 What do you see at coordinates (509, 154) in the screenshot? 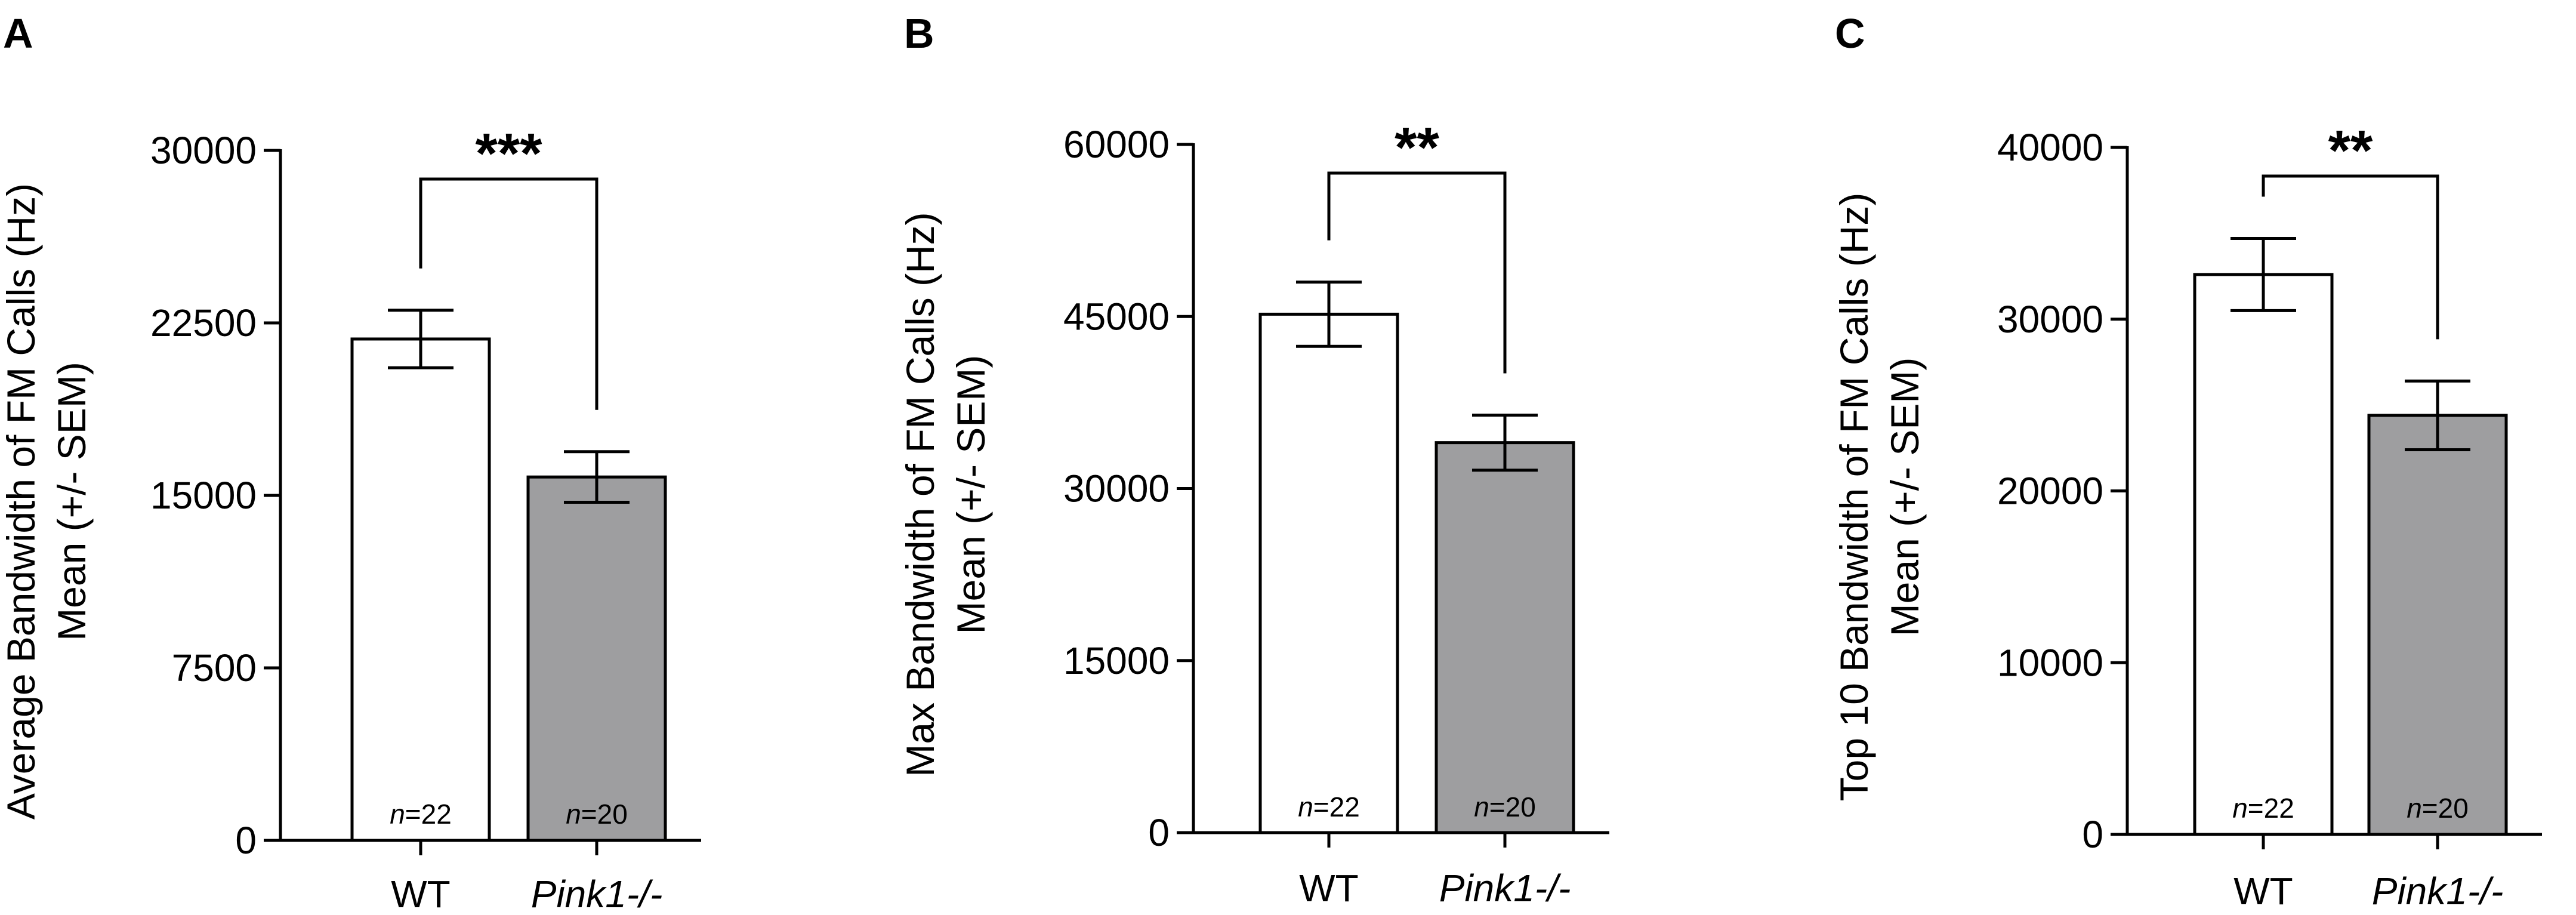
I see `significance-stars: ***` at bounding box center [509, 154].